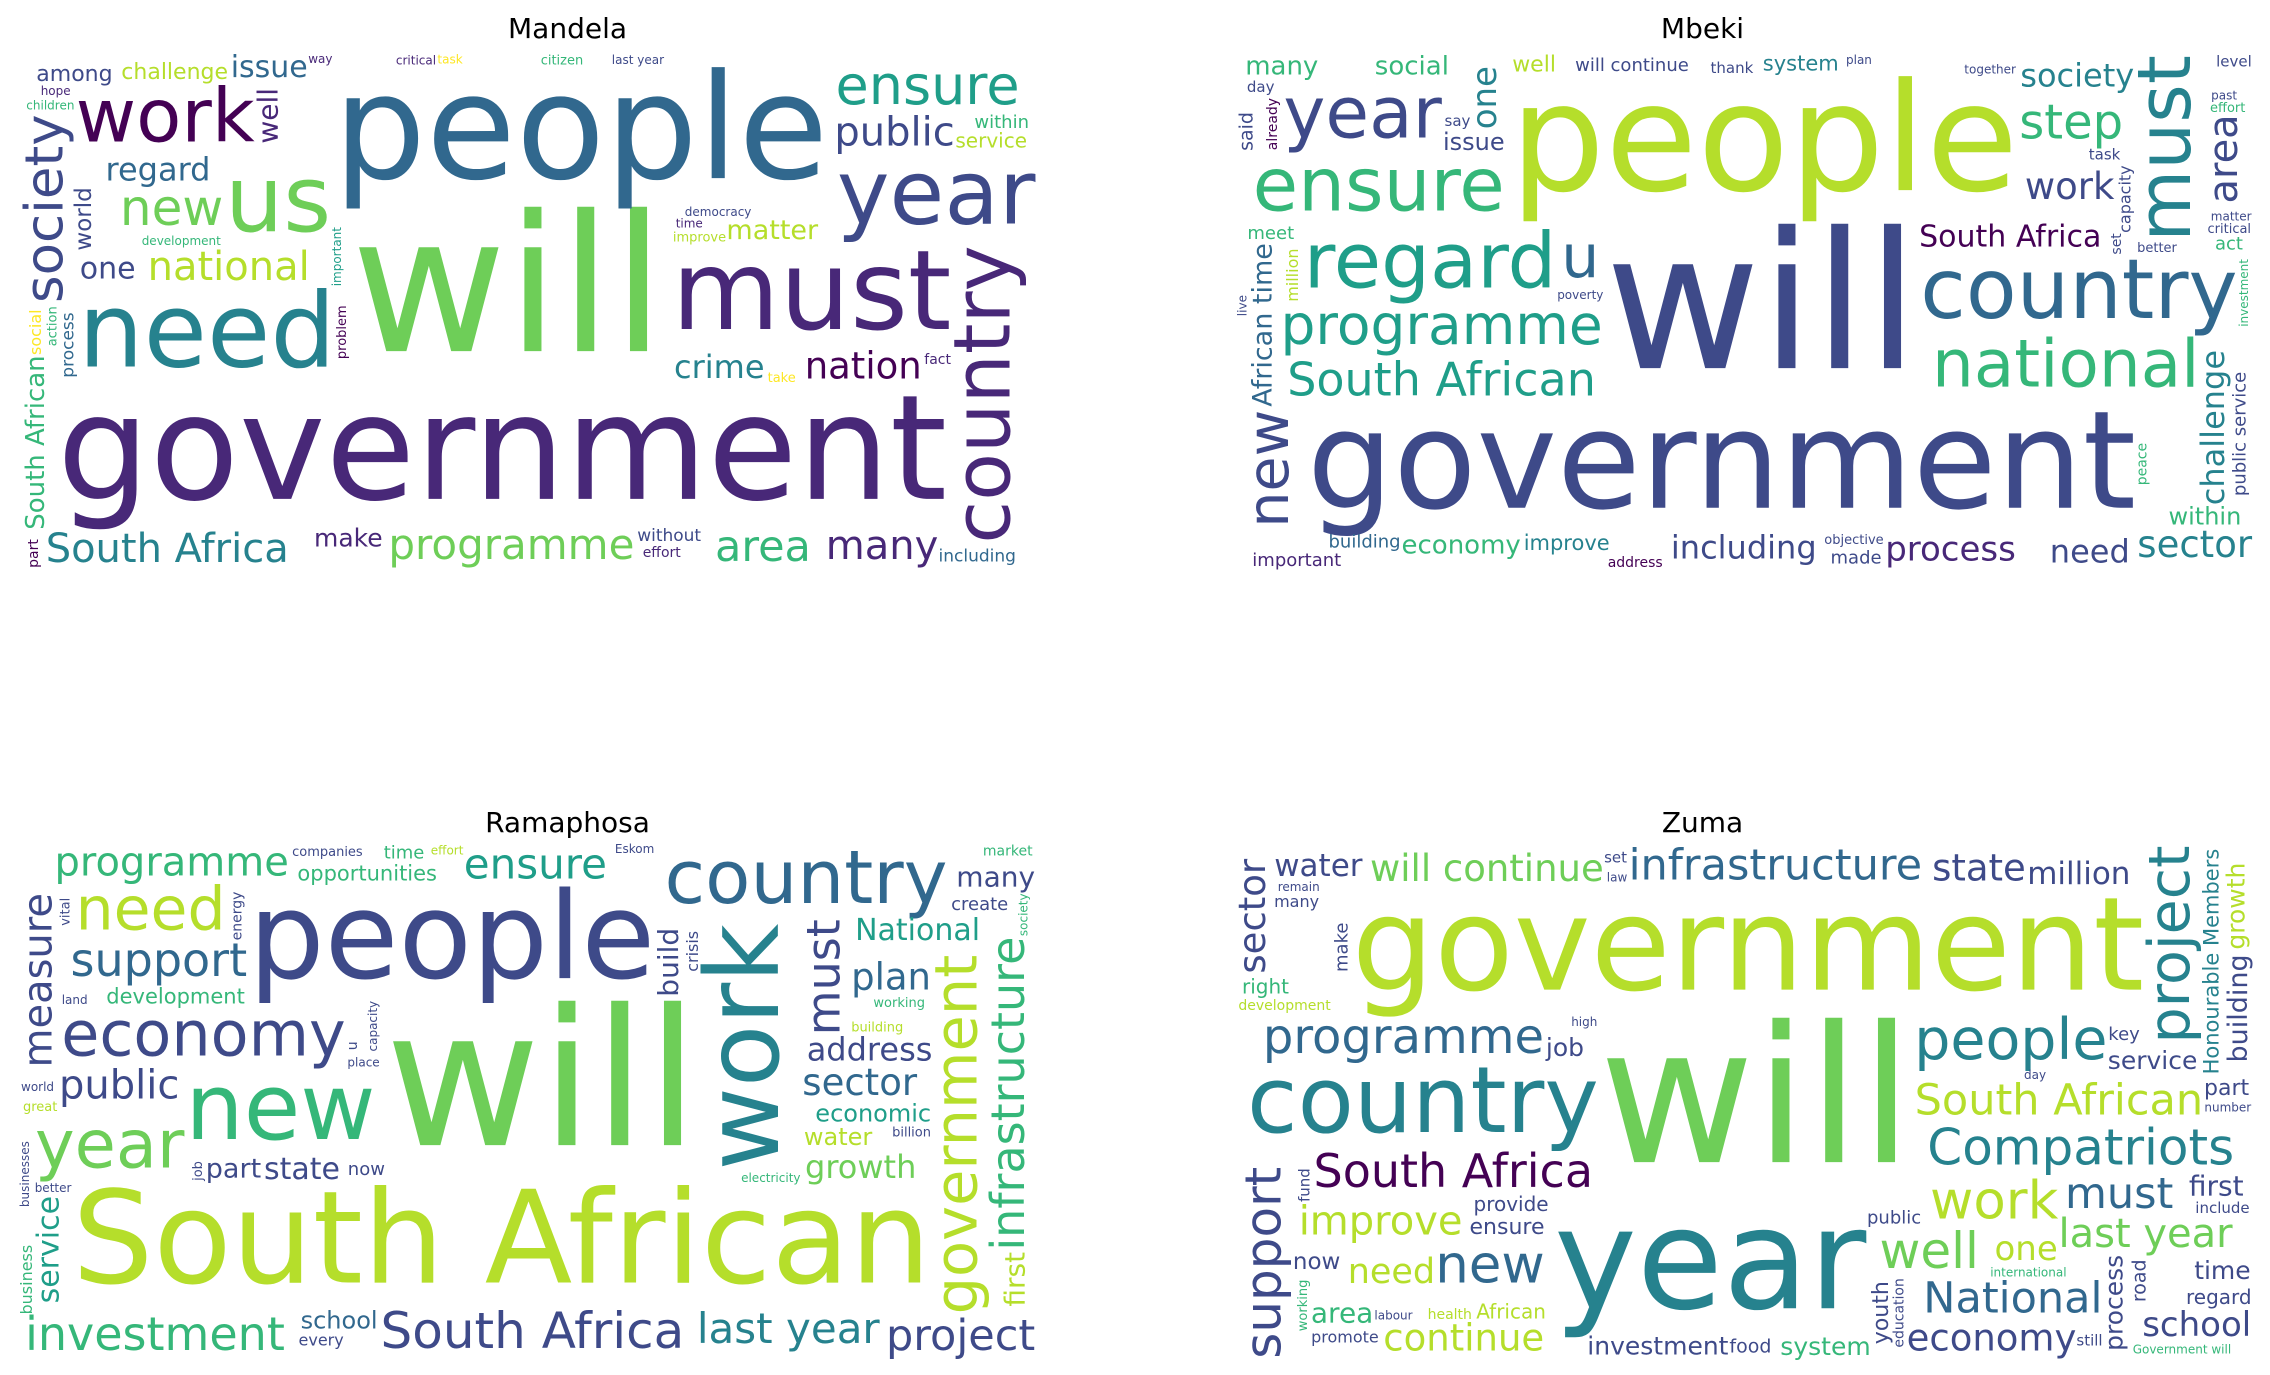  What do you see at coordinates (2143, 464) in the screenshot?
I see `cloud-word: peace` at bounding box center [2143, 464].